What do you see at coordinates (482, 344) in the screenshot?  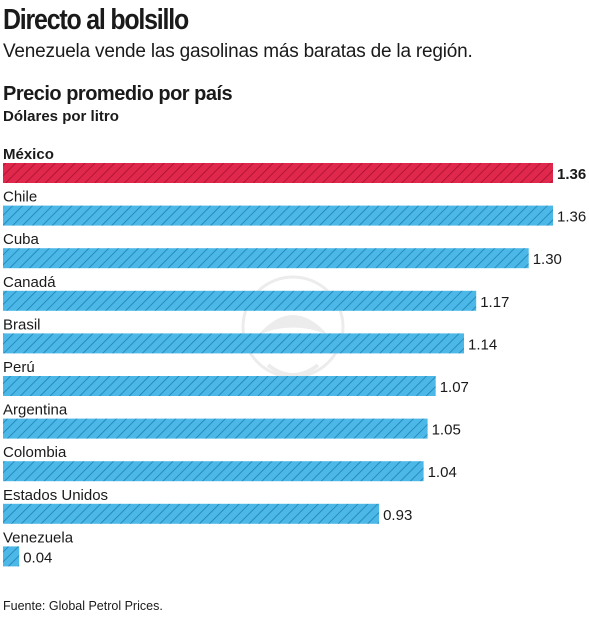 I see `value-label: 1.14` at bounding box center [482, 344].